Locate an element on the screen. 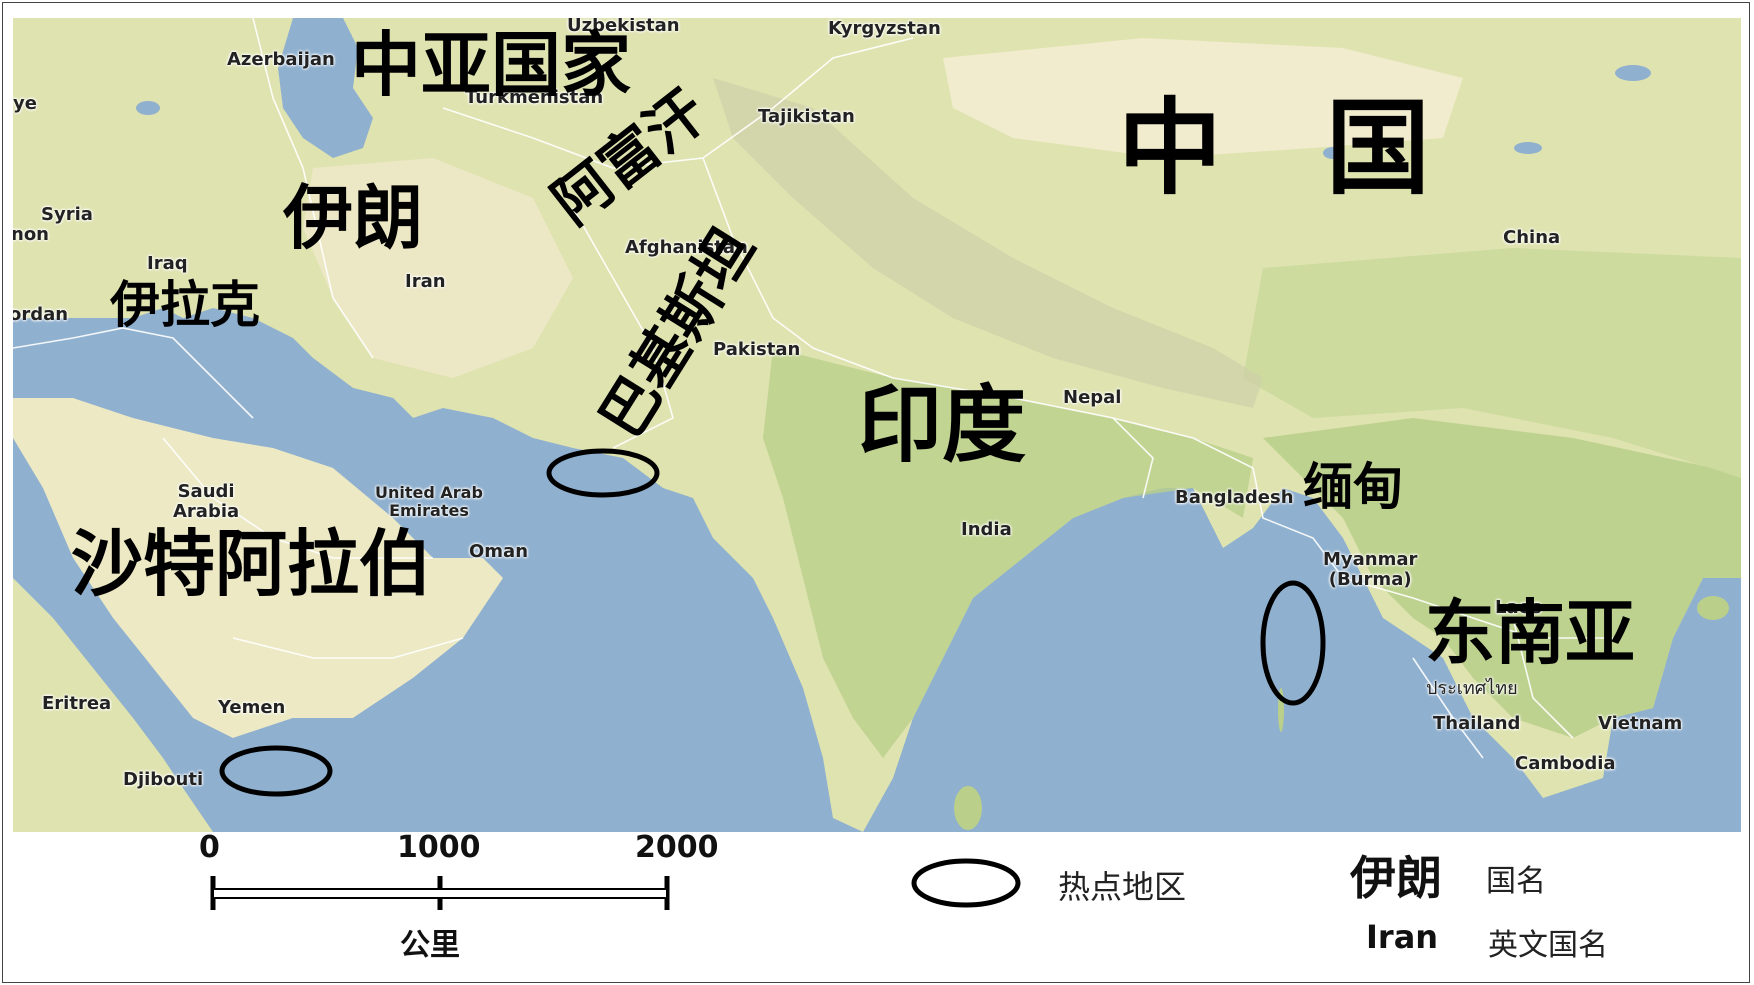 This screenshot has height=985, width=1754. hotspot-legend: 热点地区 is located at coordinates (1060, 885).